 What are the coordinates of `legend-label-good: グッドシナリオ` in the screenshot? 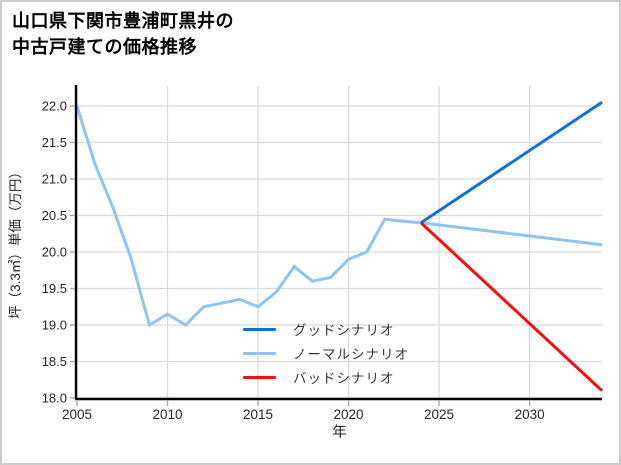 It's located at (344, 330).